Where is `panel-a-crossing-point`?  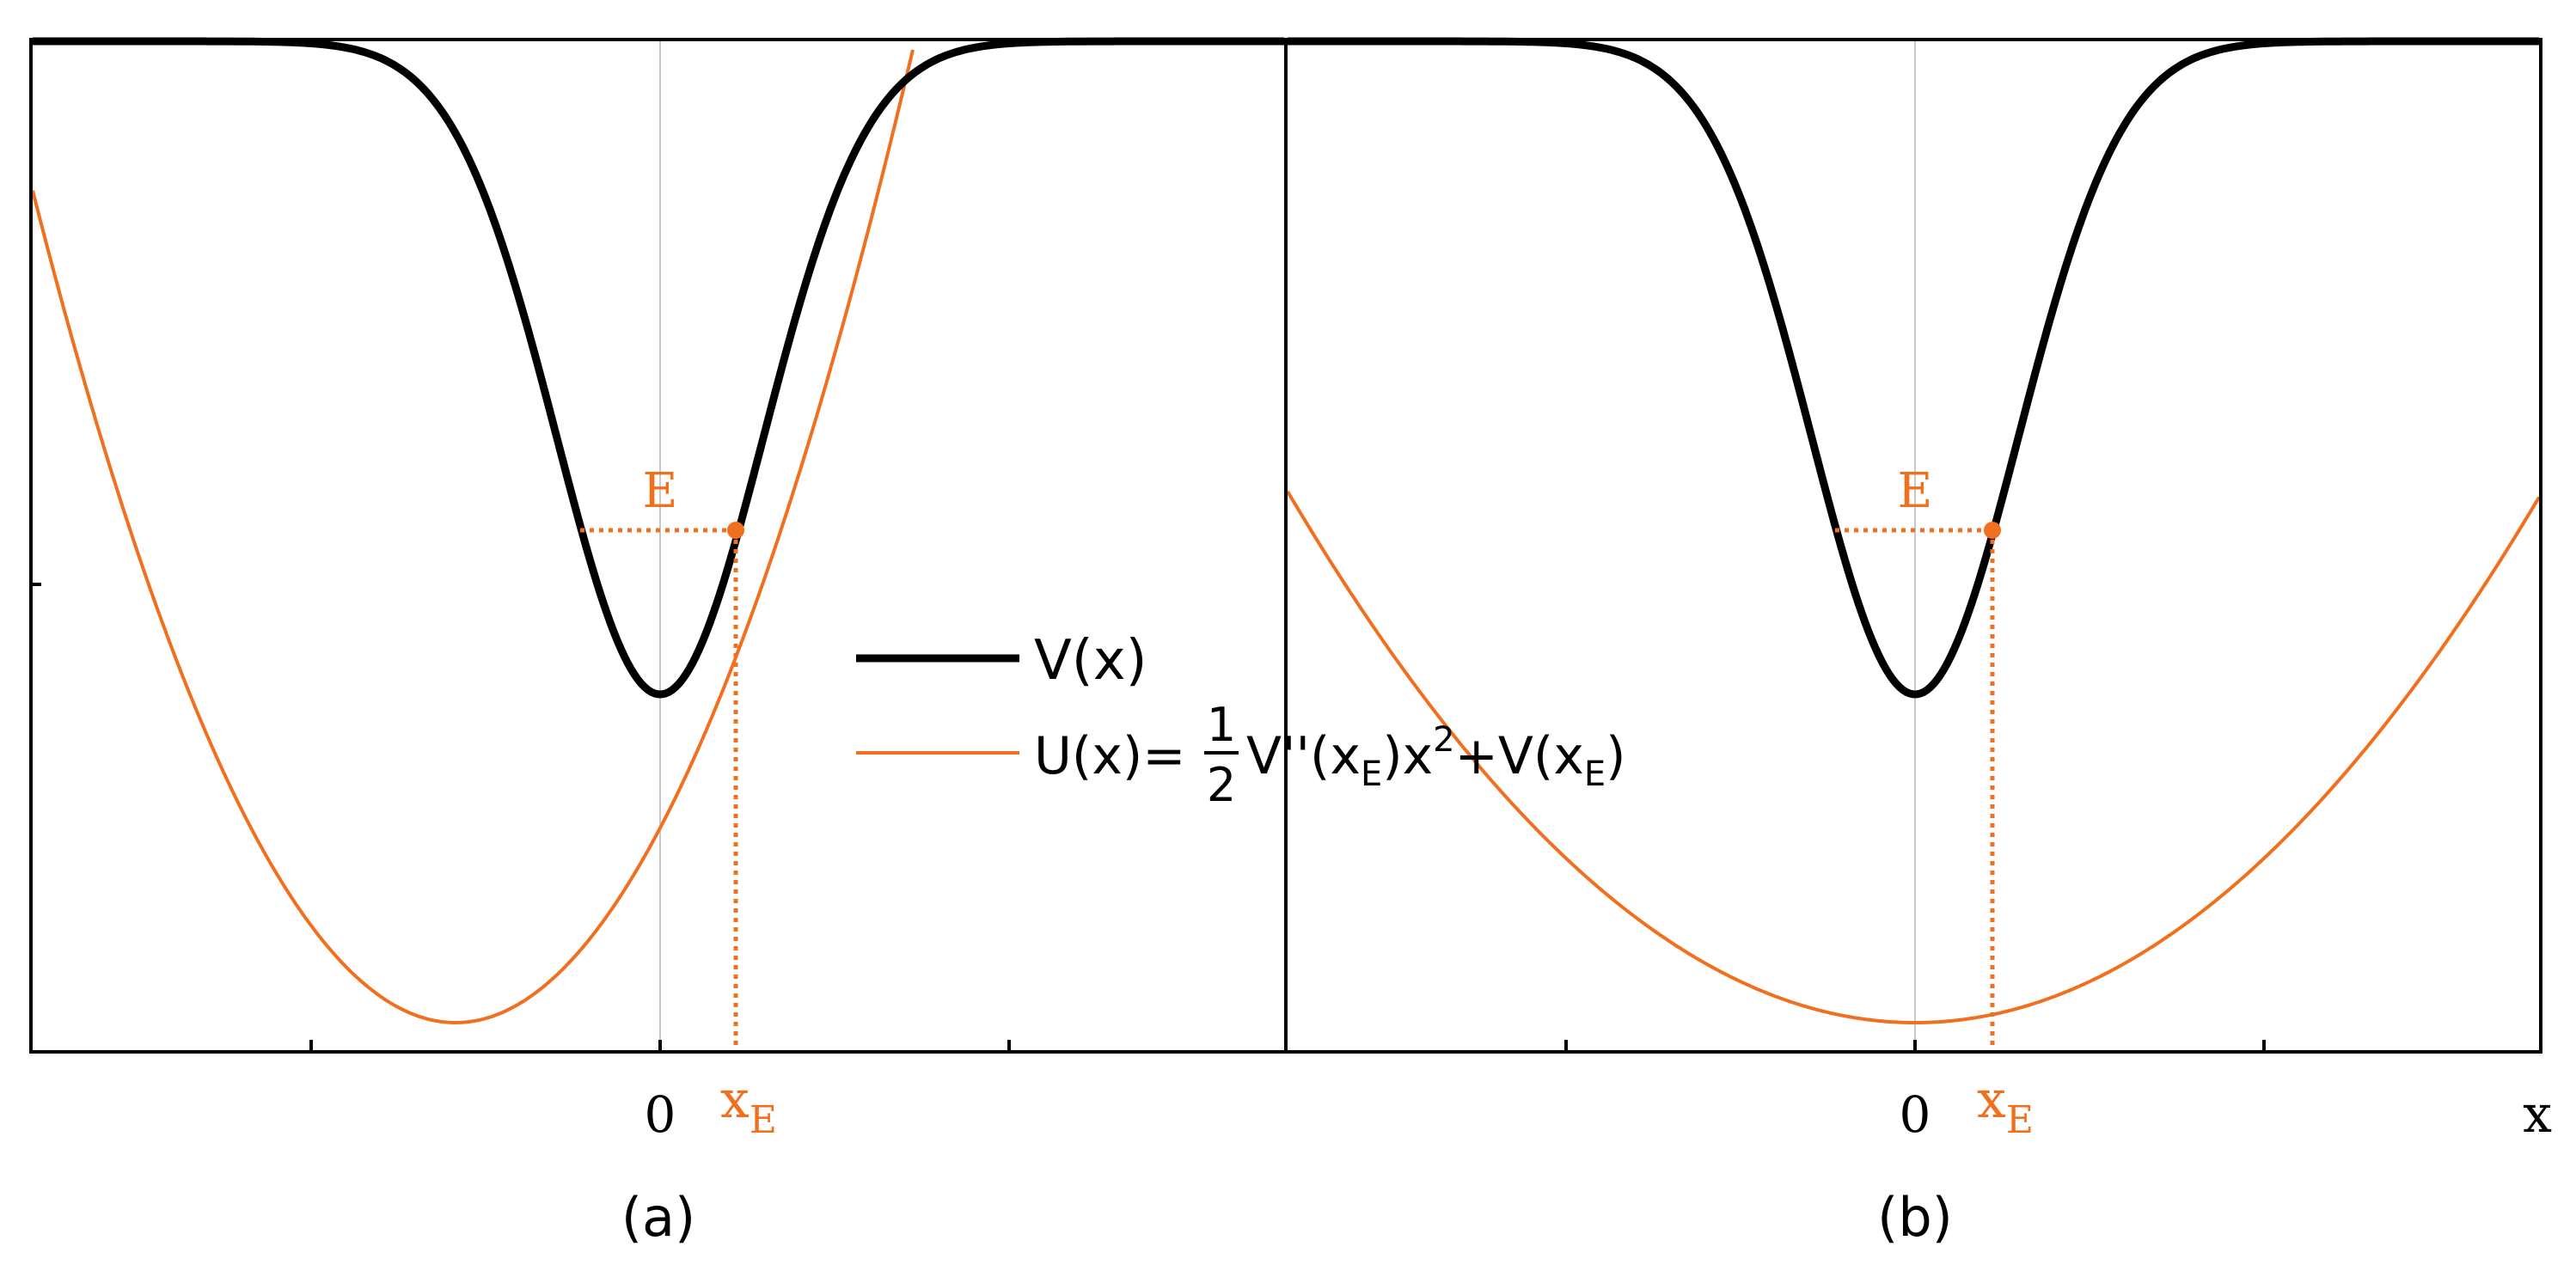 panel-a-crossing-point is located at coordinates (735, 530).